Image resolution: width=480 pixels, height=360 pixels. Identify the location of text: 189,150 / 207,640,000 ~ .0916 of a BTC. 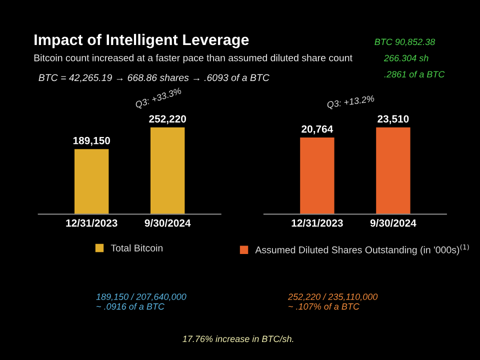
(141, 301).